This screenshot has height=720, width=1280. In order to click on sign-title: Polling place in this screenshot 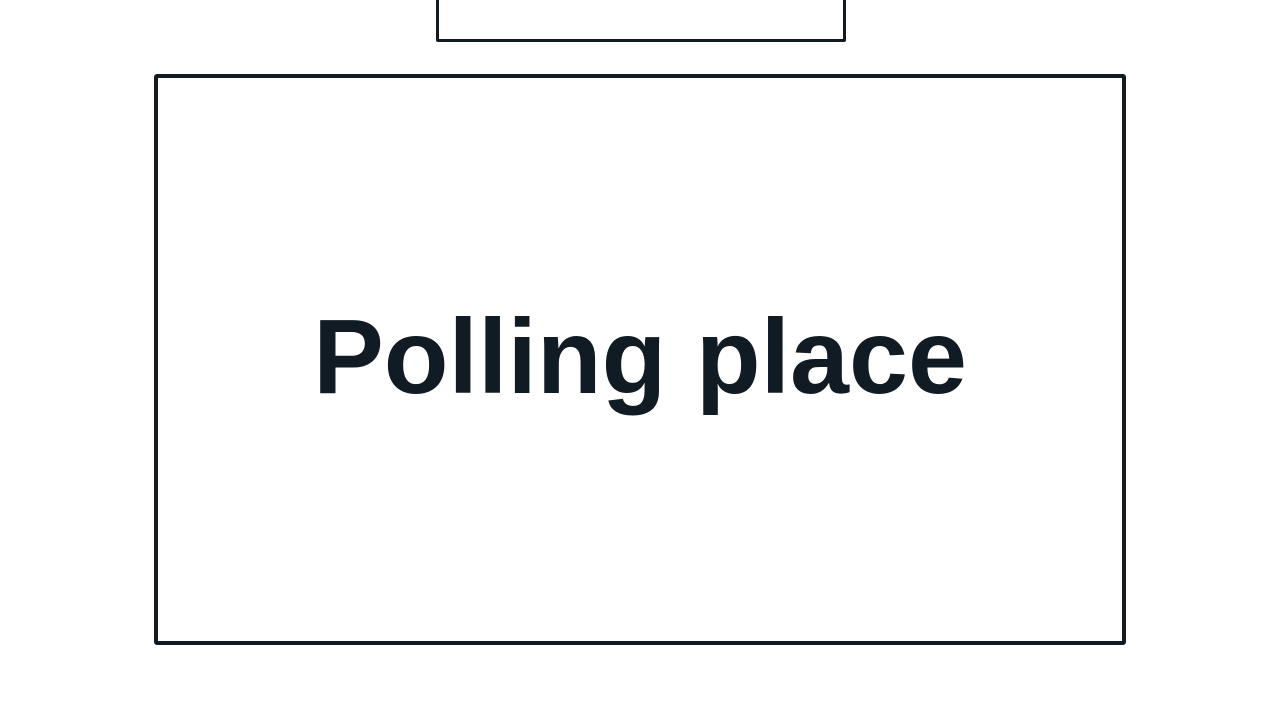, I will do `click(640, 356)`.